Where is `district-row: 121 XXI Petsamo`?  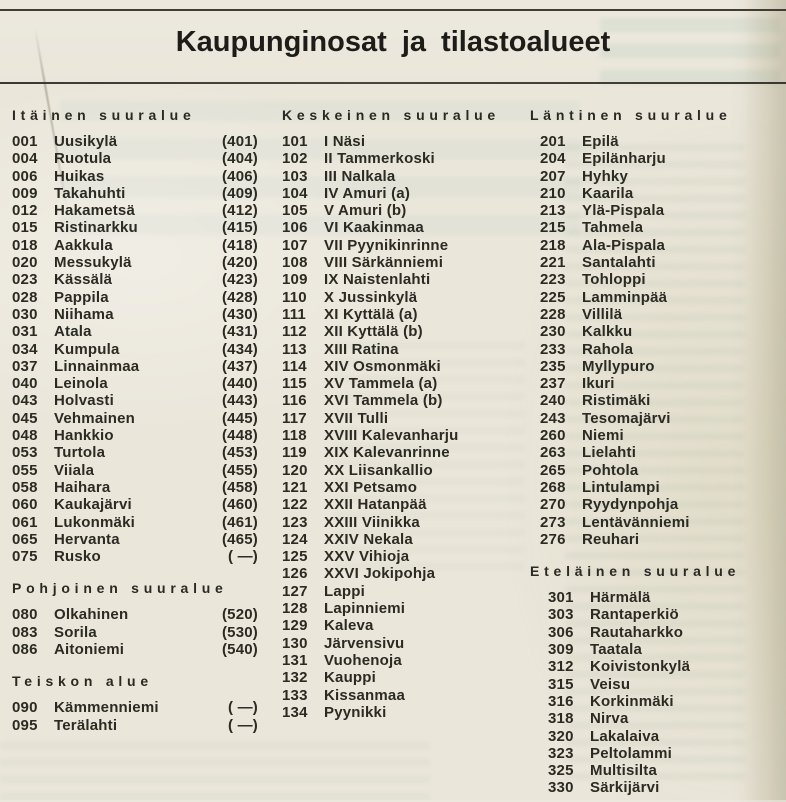 district-row: 121 XXI Petsamo is located at coordinates (398, 487).